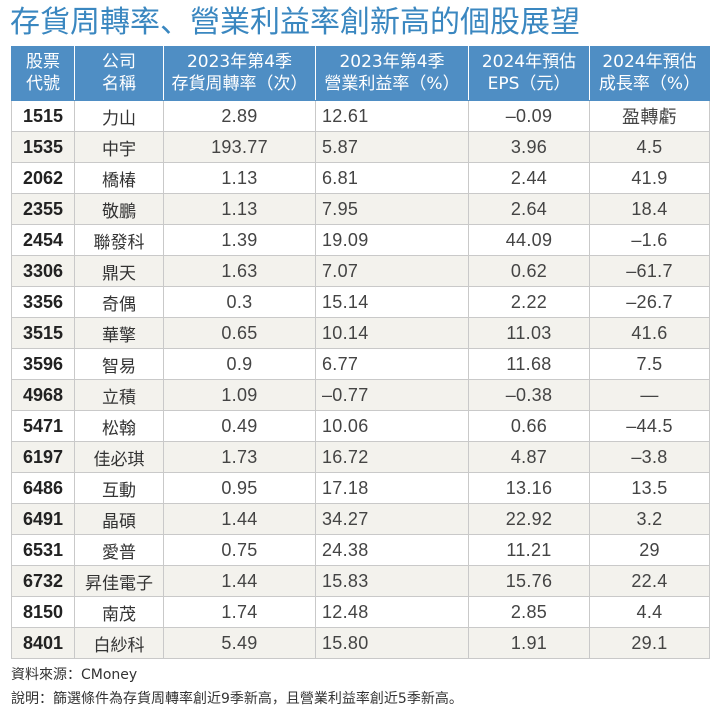 Image resolution: width=720 pixels, height=717 pixels. I want to click on operating-margin-cell: 10.14, so click(392, 333).